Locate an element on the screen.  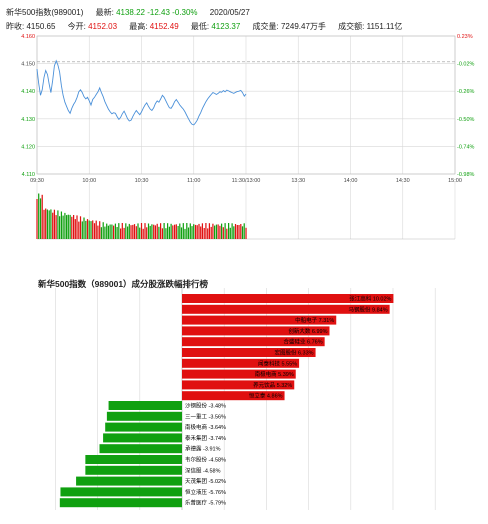
gainer-label: 马钢股份 9.84% is located at coordinates (367, 309).